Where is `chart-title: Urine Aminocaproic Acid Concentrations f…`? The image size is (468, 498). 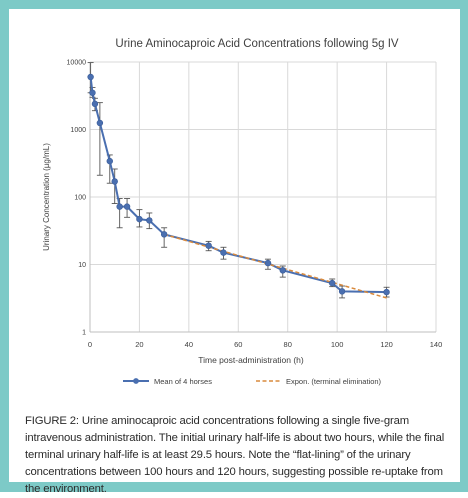 chart-title: Urine Aminocaproic Acid Concentrations f… is located at coordinates (257, 44).